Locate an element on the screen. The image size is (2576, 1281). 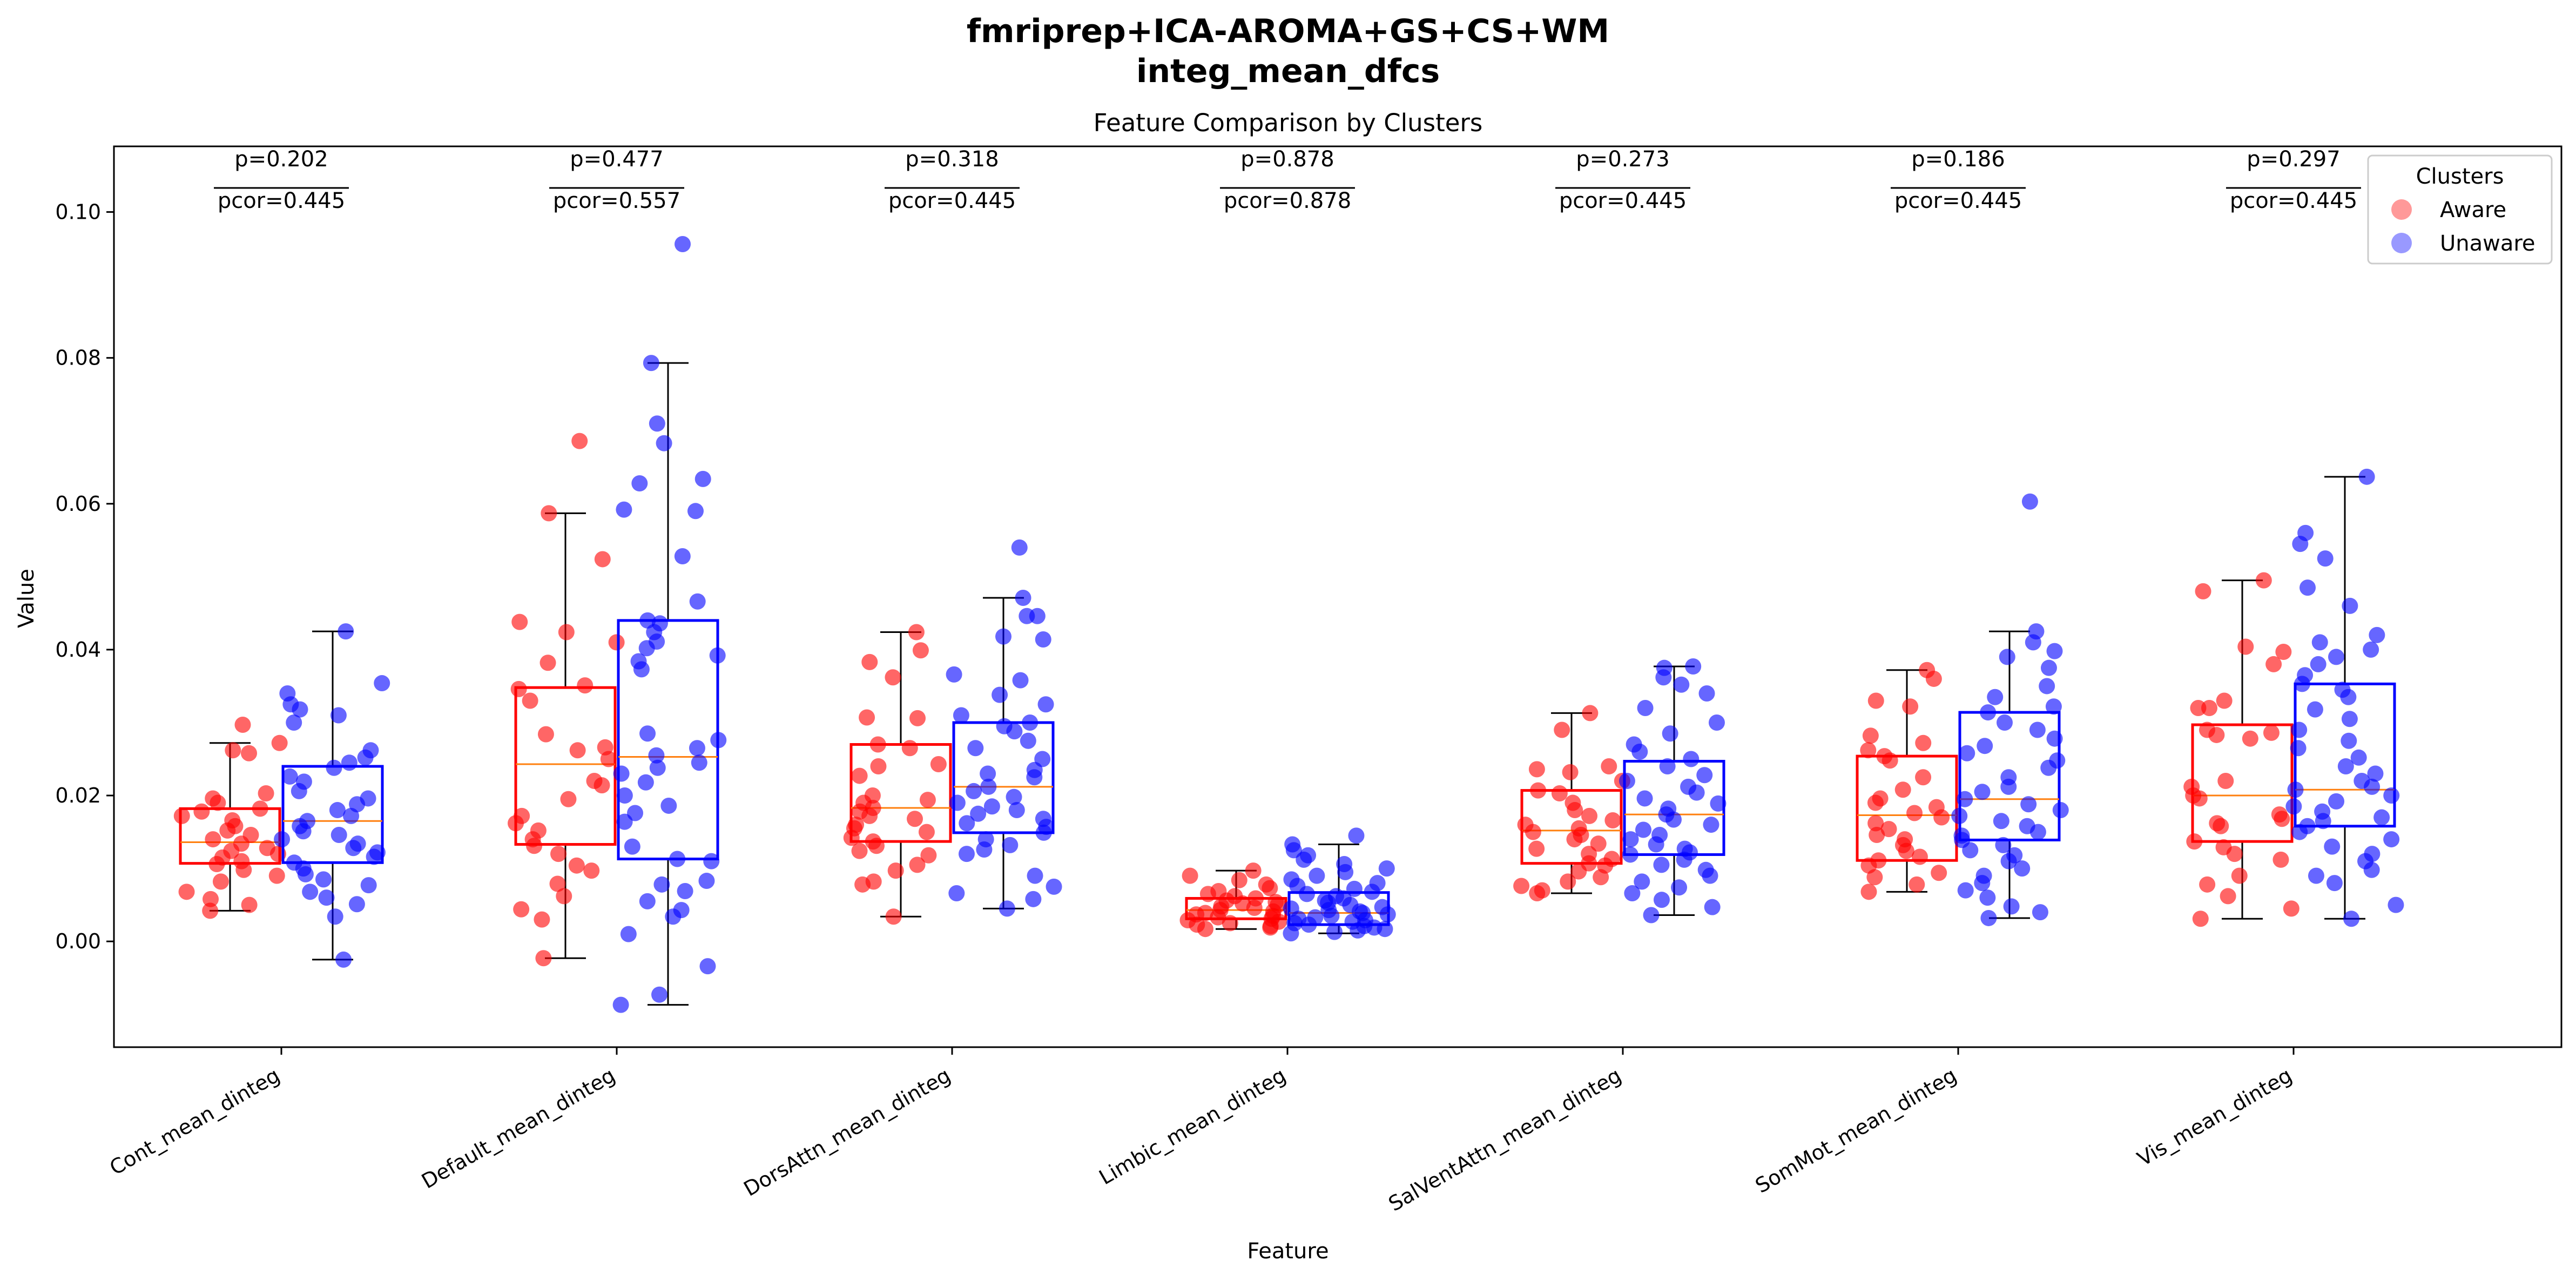
pcor-value-label: pcor=0.557 is located at coordinates (616, 201).